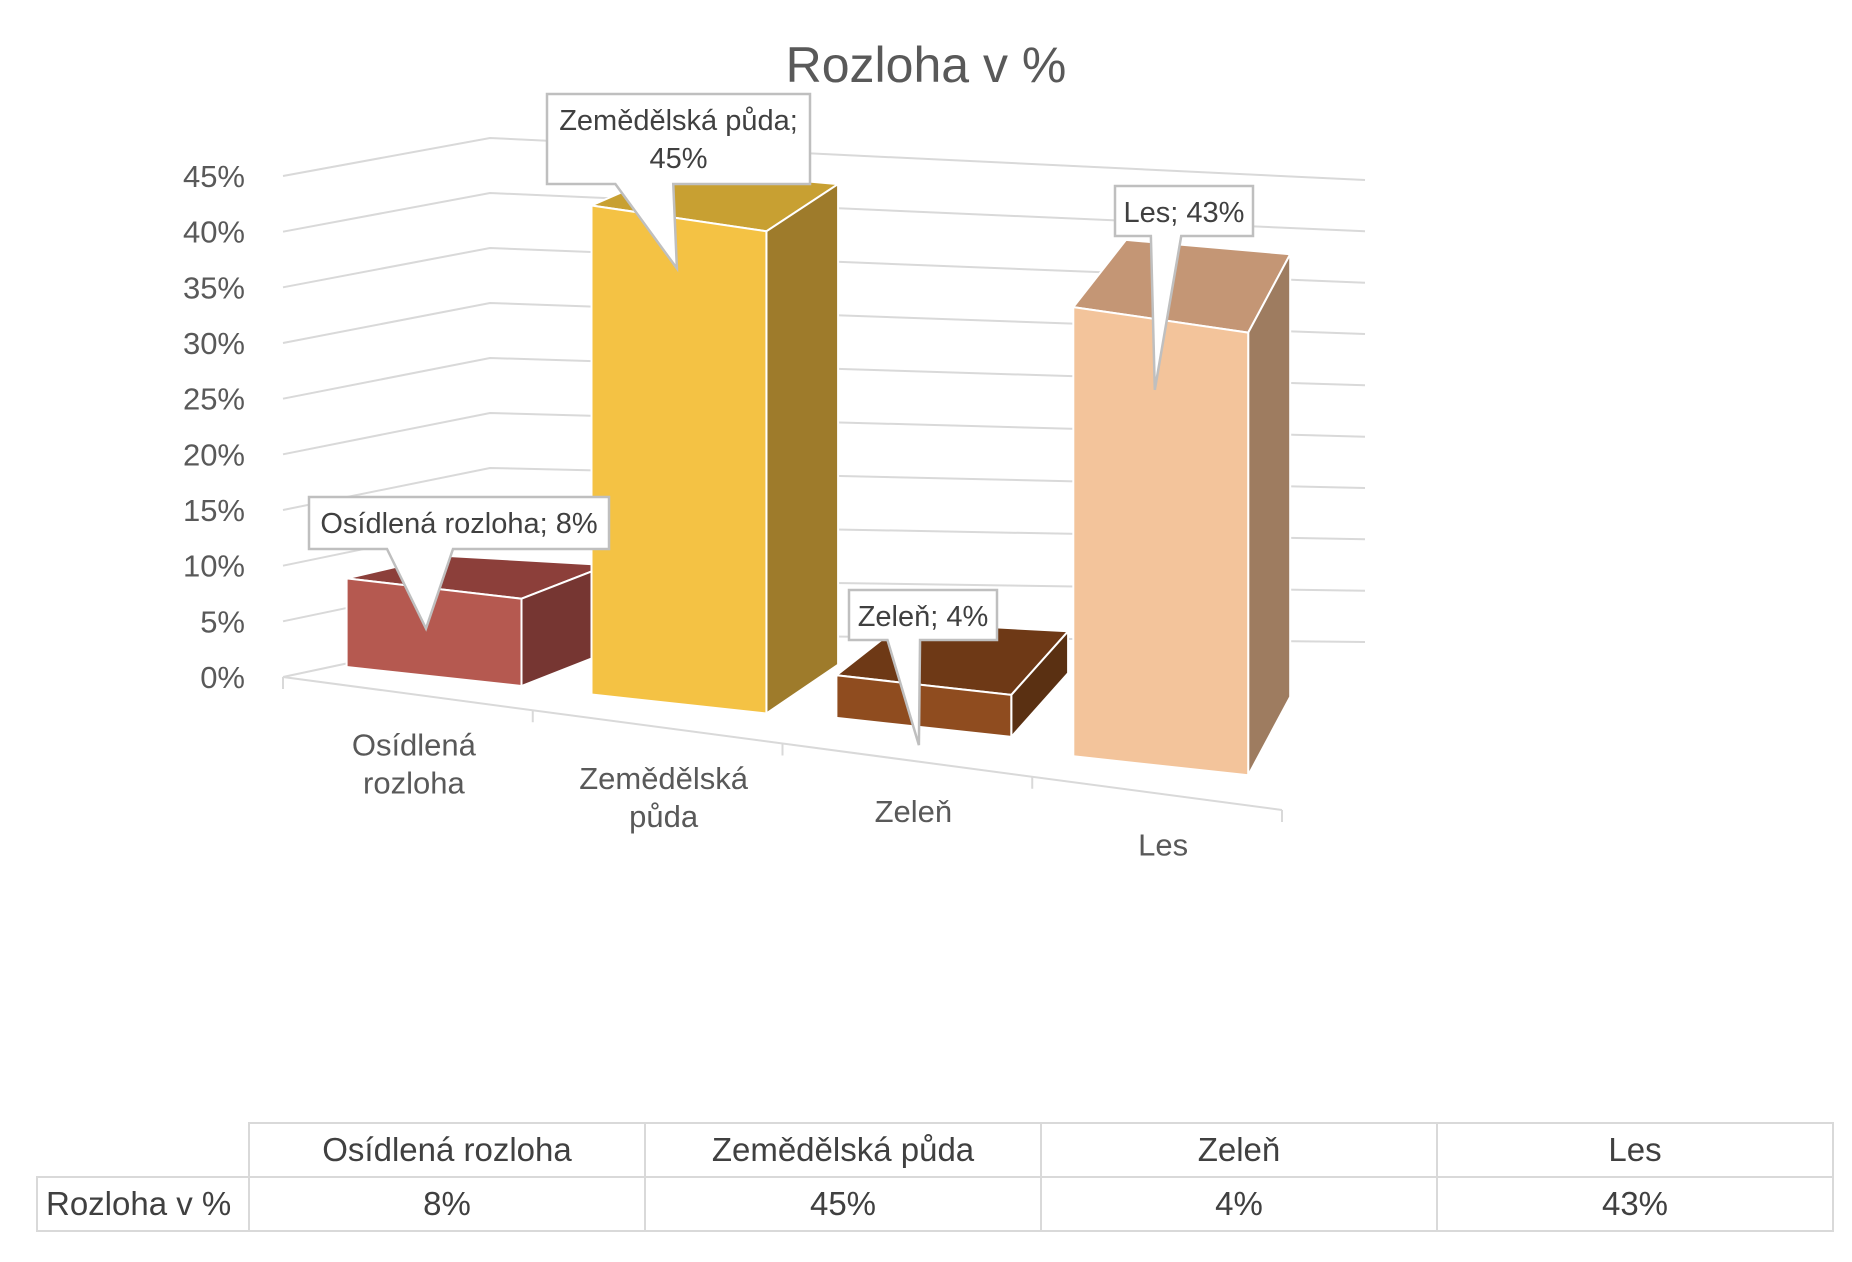 The image size is (1852, 1262). I want to click on y-tick-label: 45%, so click(214, 176).